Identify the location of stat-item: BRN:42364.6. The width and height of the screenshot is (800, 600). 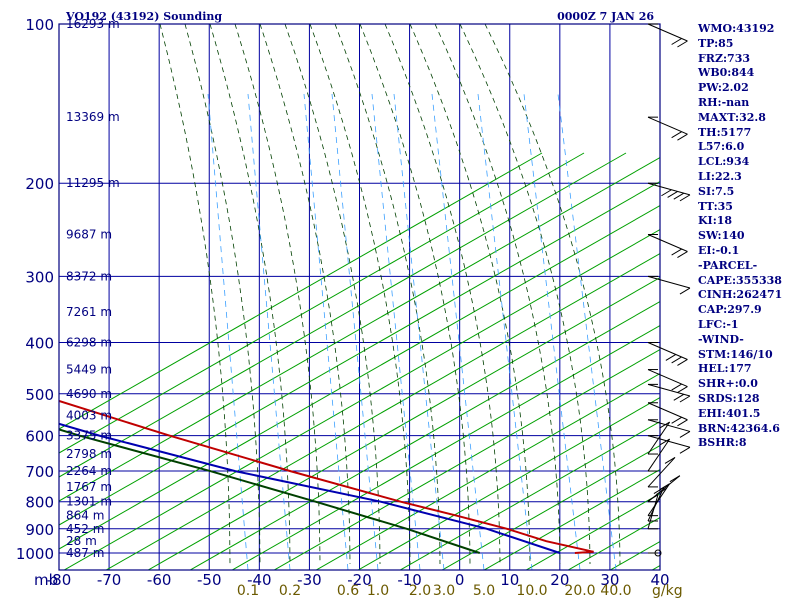
(739, 428).